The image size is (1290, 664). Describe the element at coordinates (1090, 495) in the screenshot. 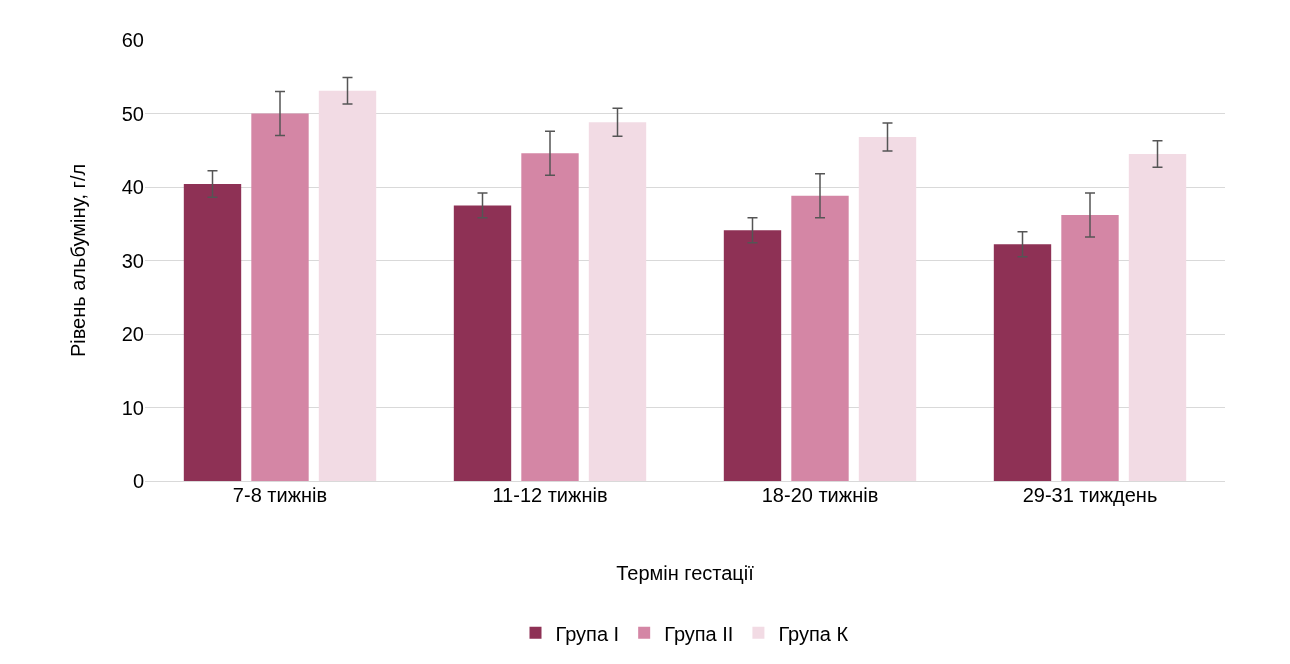

I see `x-tick-label: 29-31 тиждень` at that location.